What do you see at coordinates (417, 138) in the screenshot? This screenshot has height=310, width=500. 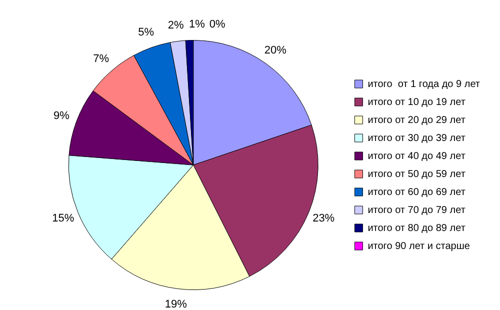 I see `legend-label: итого от 30 до 39 лет` at bounding box center [417, 138].